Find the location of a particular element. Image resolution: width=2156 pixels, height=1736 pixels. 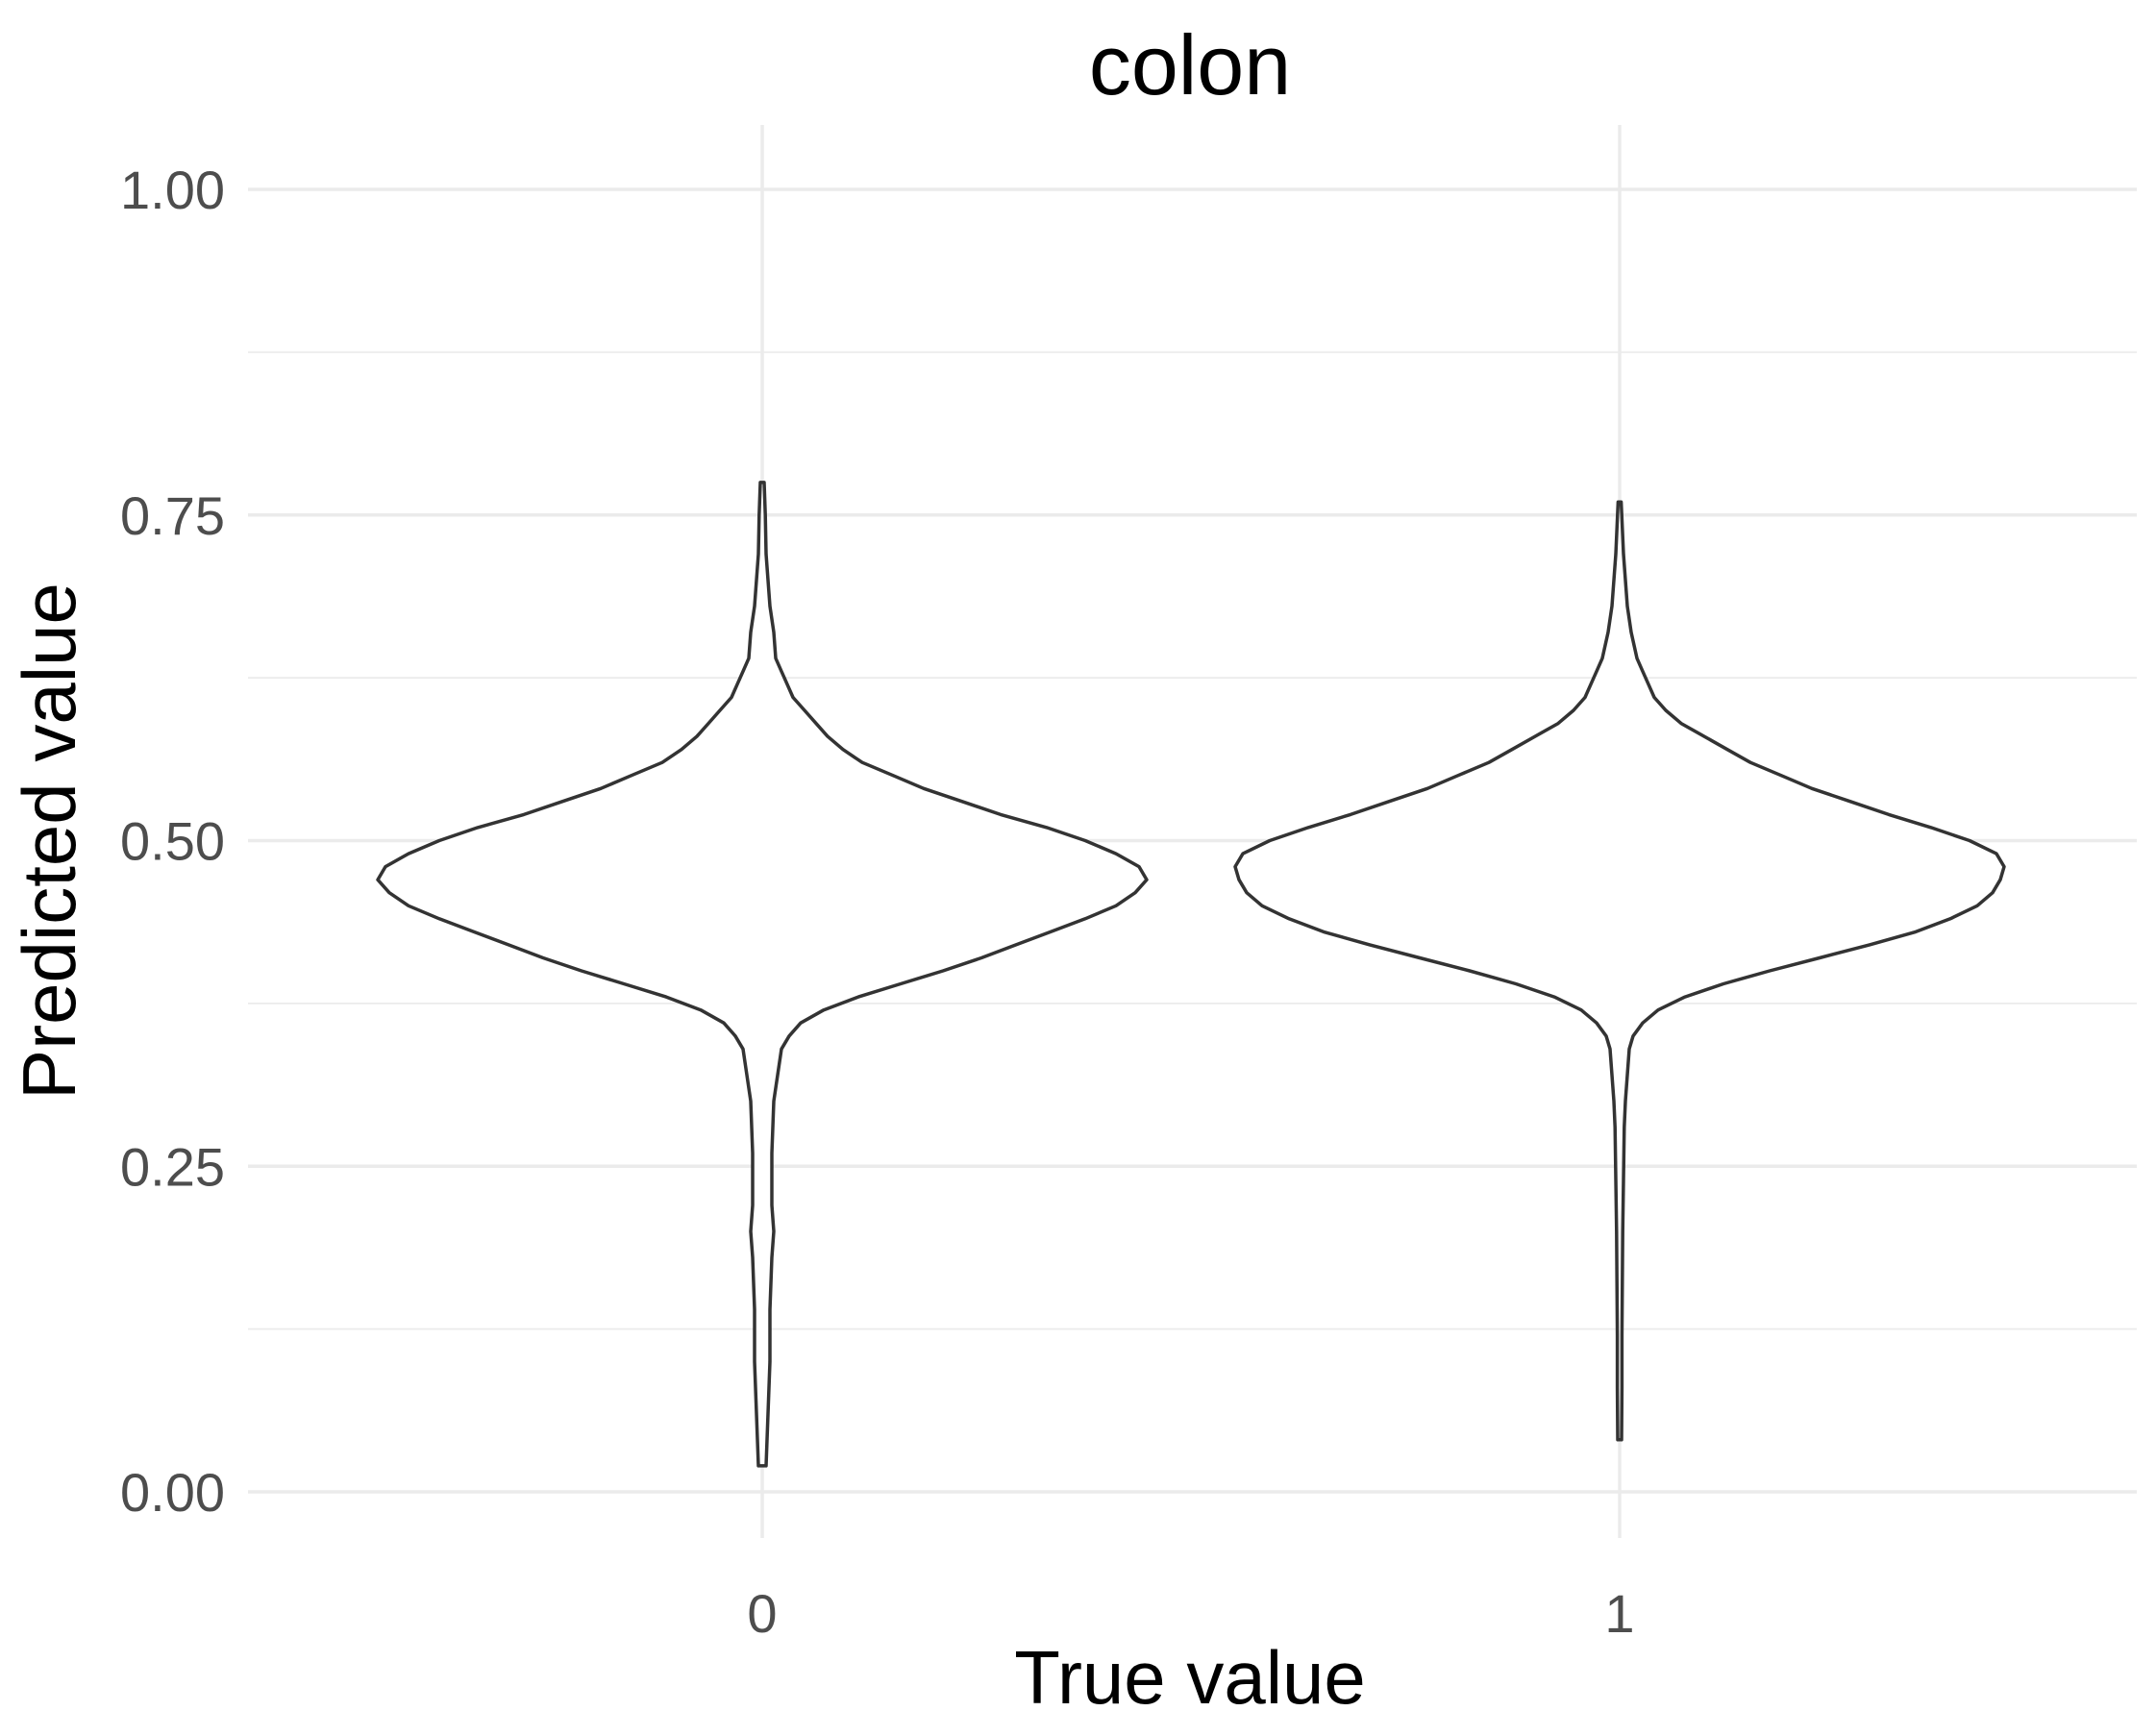

y-tick-label: 0.50 is located at coordinates (172, 841).